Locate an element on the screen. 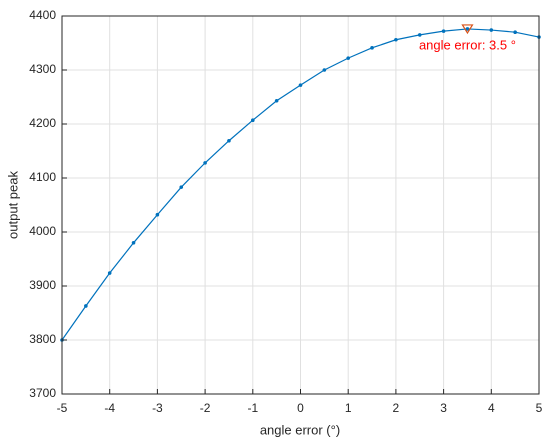 Image resolution: width=550 pixels, height=443 pixels. y-axis-label: output peak is located at coordinates (12, 205).